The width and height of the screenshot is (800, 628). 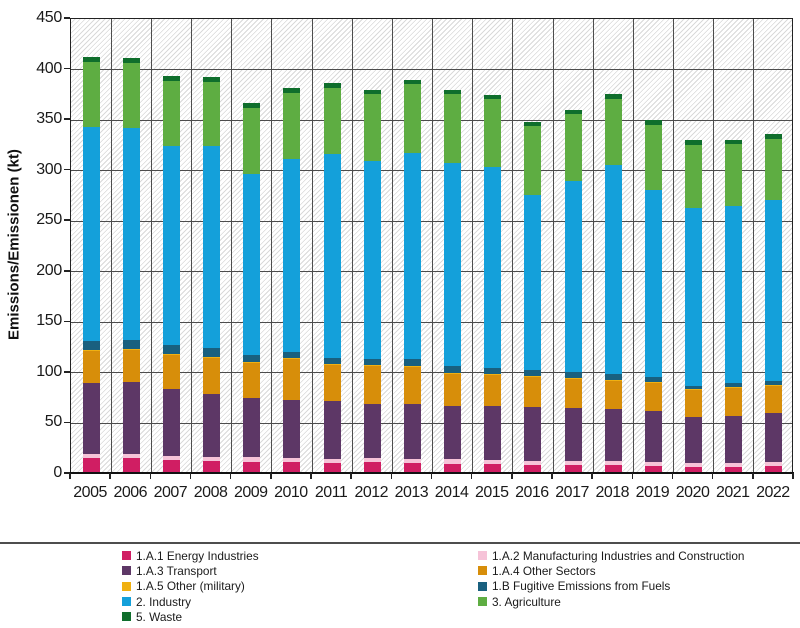 I want to click on x-tick-label: 2022, so click(x=773, y=492).